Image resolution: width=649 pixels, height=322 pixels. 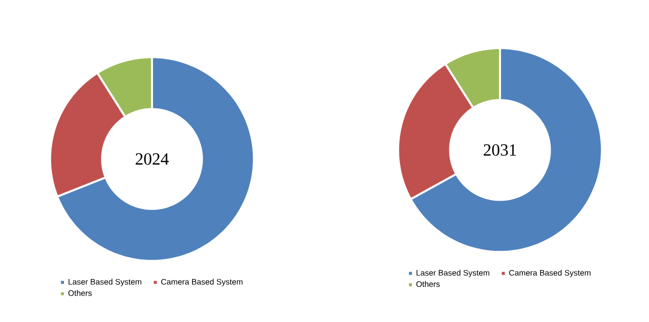 What do you see at coordinates (152, 159) in the screenshot?
I see `text: 2024` at bounding box center [152, 159].